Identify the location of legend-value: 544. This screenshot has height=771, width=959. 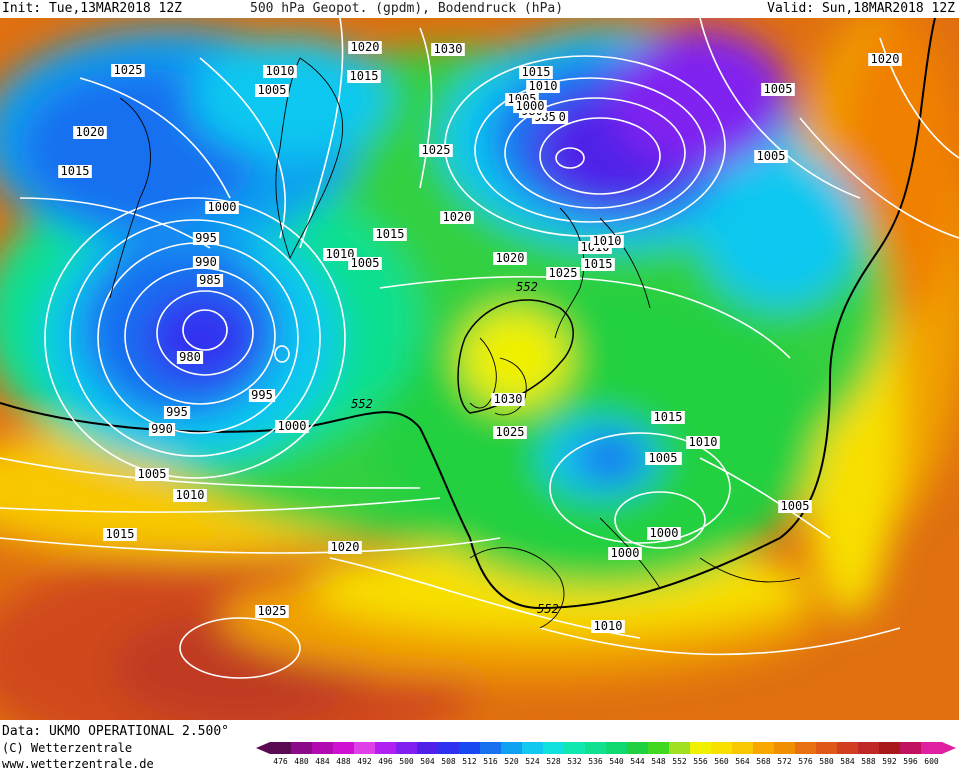
(637, 761).